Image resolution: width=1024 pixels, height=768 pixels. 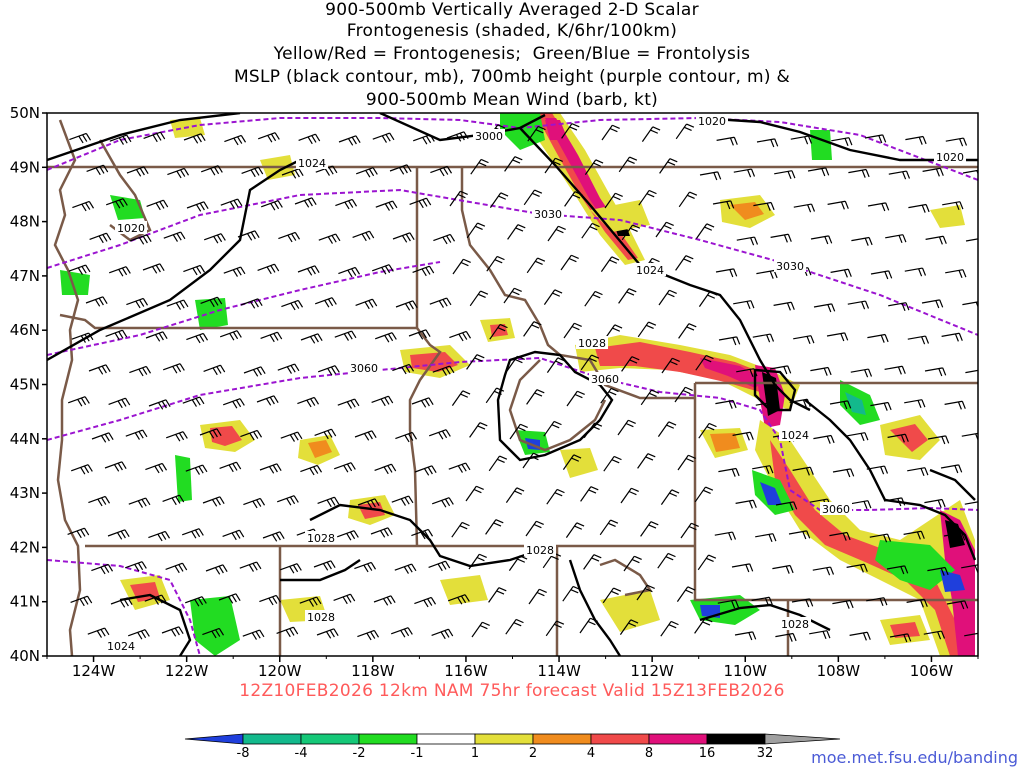 What do you see at coordinates (652, 671) in the screenshot?
I see `lon-tick-label: 112W` at bounding box center [652, 671].